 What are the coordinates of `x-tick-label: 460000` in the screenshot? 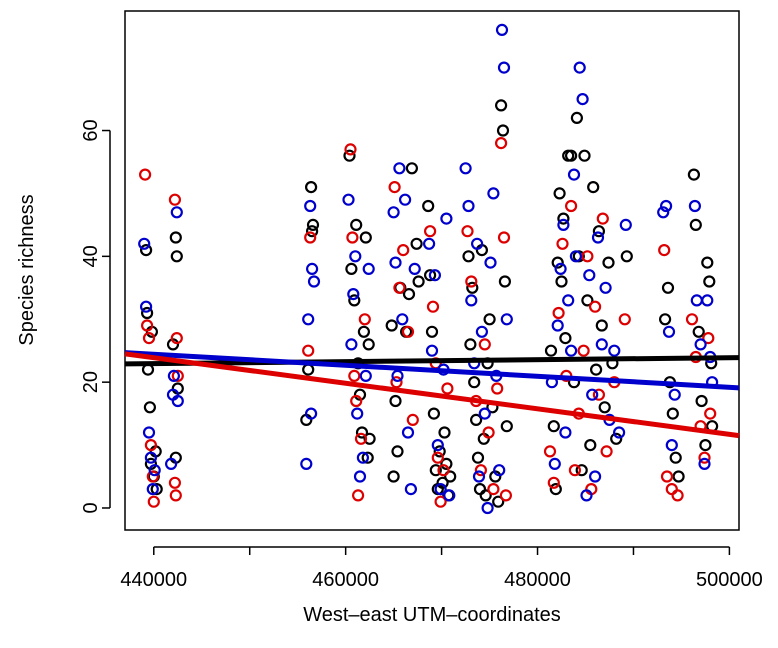 It's located at (345, 580).